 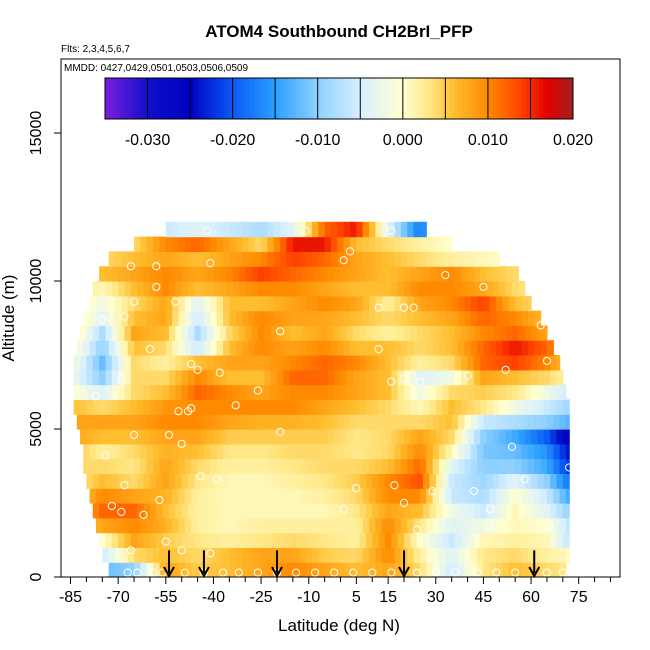 What do you see at coordinates (534, 564) in the screenshot?
I see `profile-arrow` at bounding box center [534, 564].